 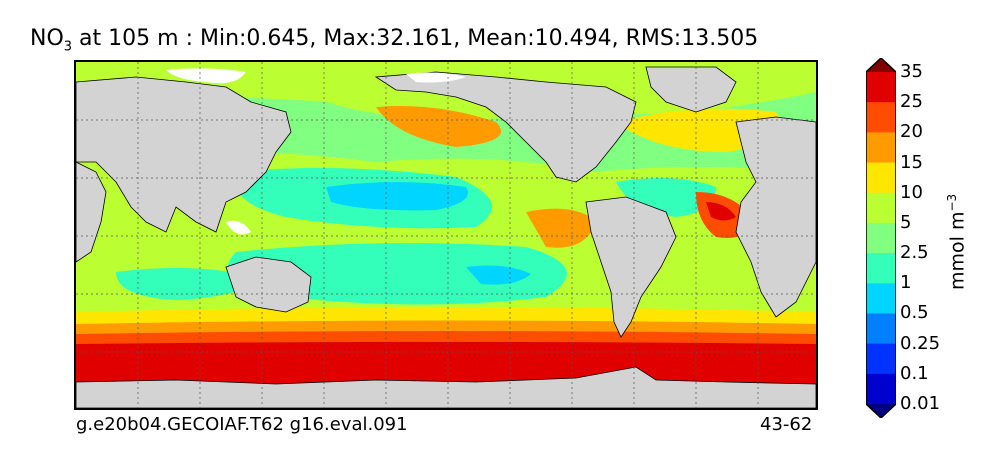 I want to click on north-america, so click(x=505, y=127).